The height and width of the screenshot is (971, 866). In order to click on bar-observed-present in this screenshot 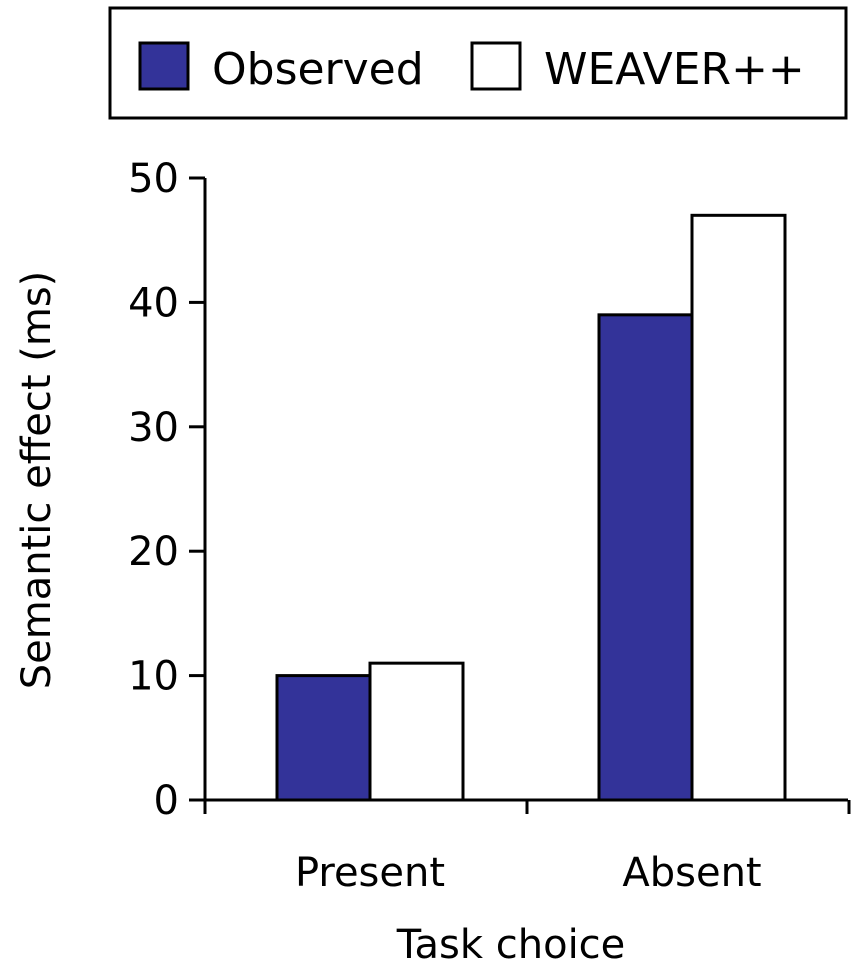, I will do `click(323, 738)`.